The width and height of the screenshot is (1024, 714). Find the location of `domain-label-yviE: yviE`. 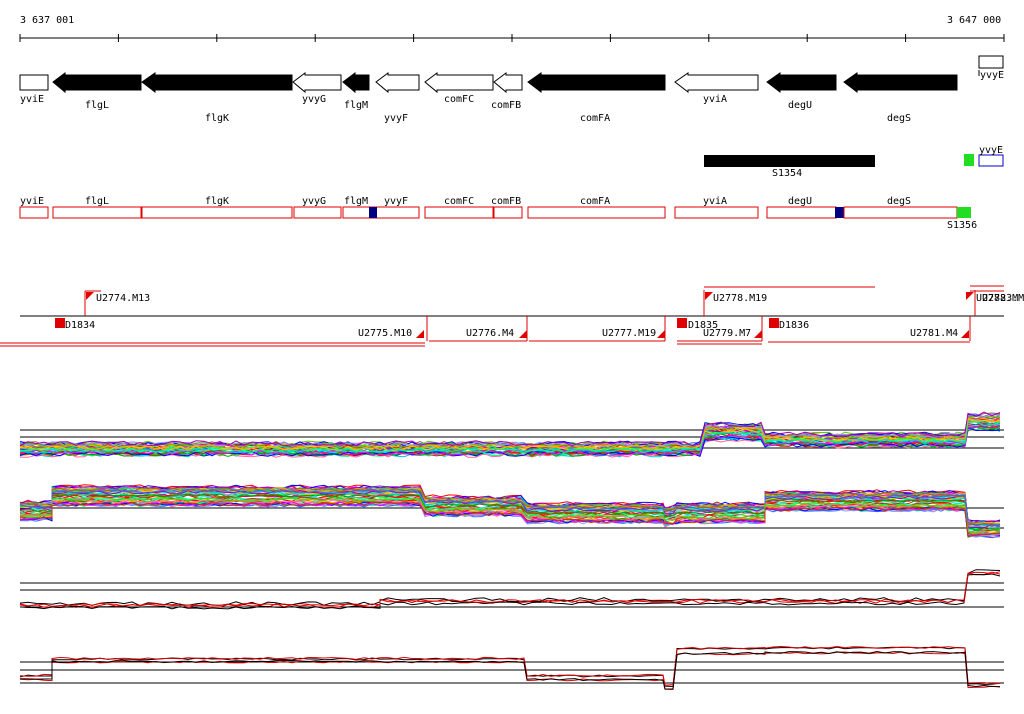

domain-label-yviE: yviE is located at coordinates (32, 201).